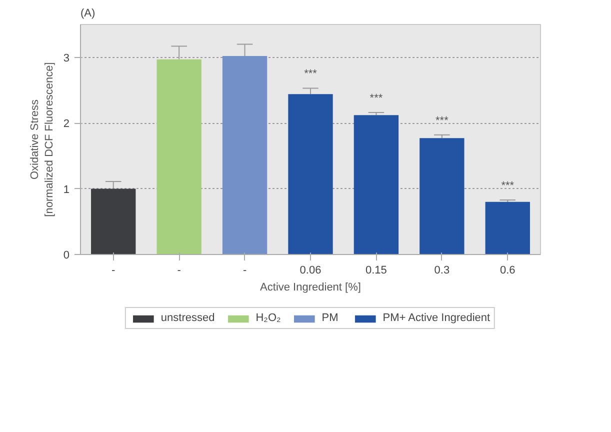 This screenshot has width=611, height=432. I want to click on legend-label: H₂O₂, so click(268, 318).